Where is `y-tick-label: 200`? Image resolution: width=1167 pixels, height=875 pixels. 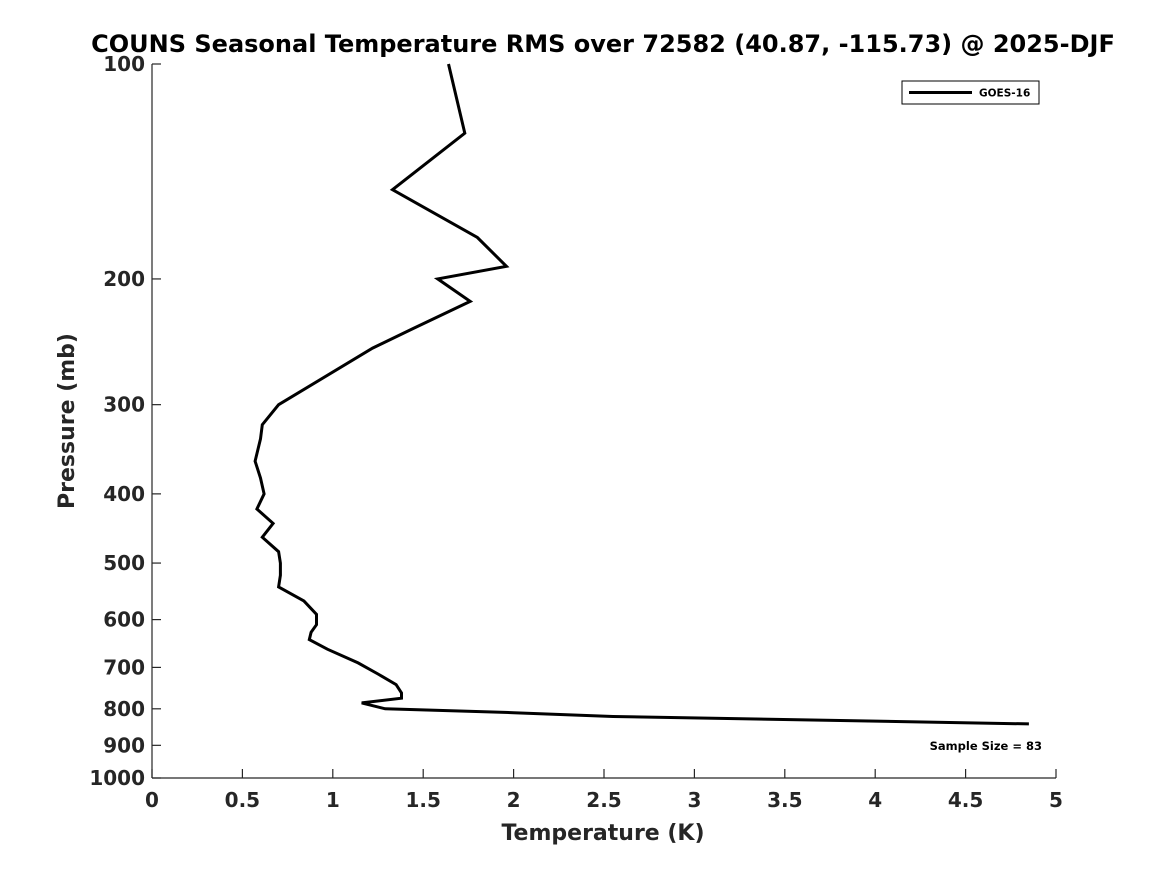
y-tick-label: 200 is located at coordinates (124, 279).